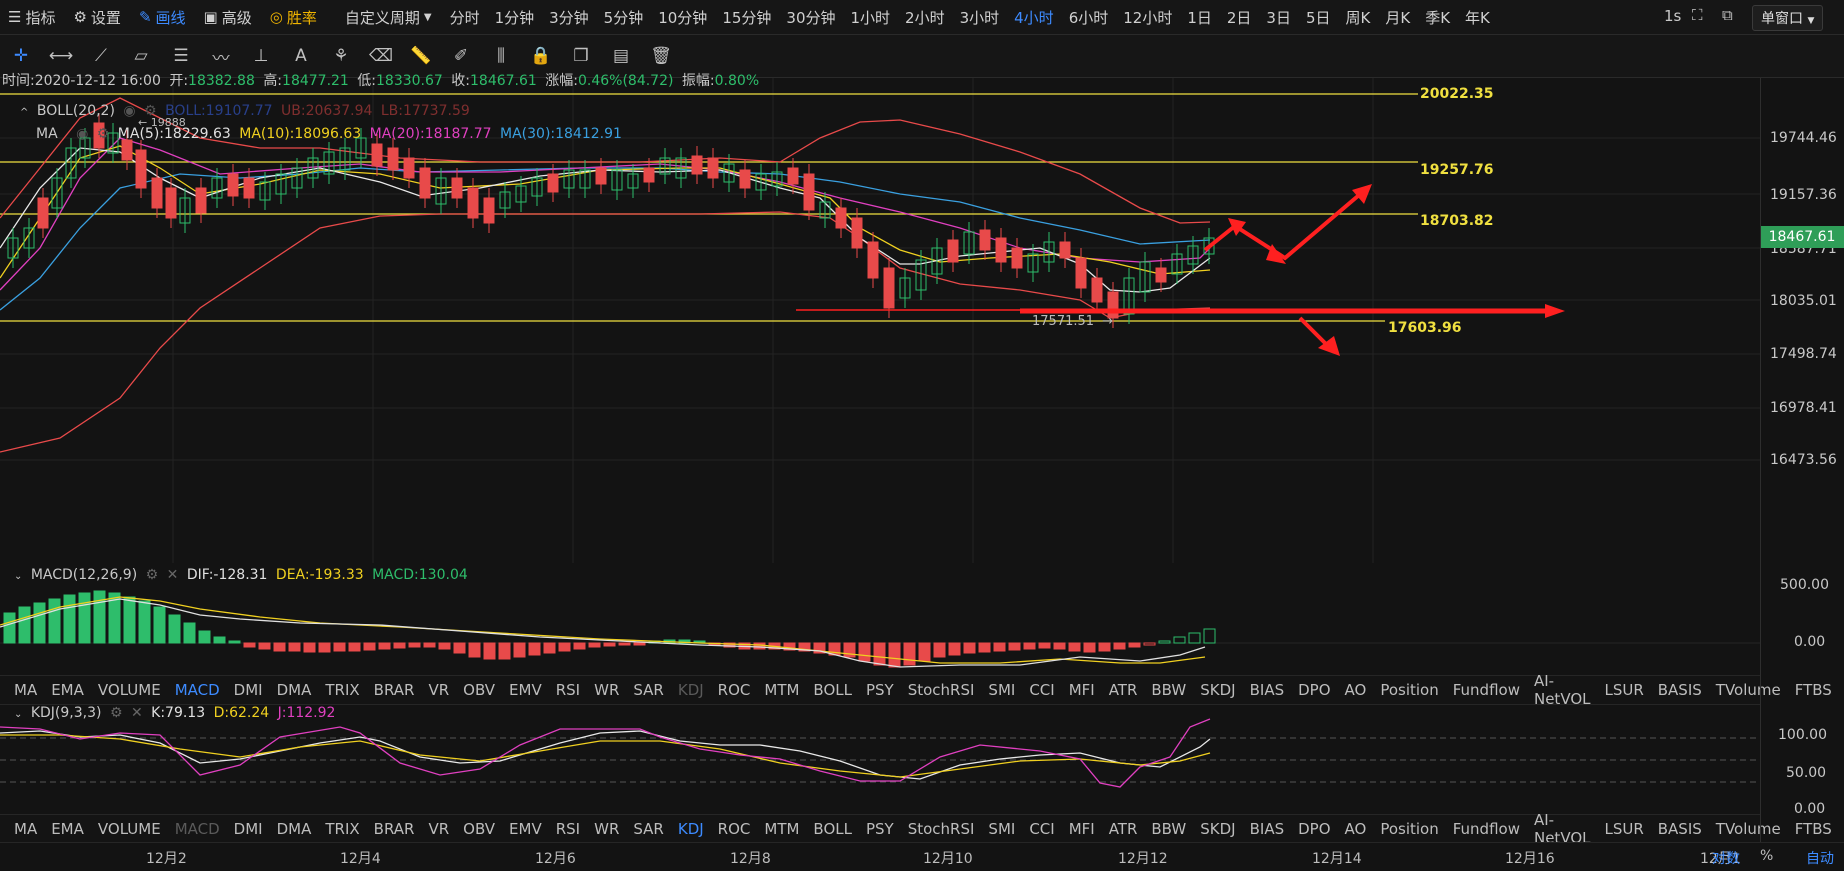 Image resolution: width=1844 pixels, height=871 pixels. Describe the element at coordinates (501, 56) in the screenshot. I see `candles-icon: ⫼` at that location.